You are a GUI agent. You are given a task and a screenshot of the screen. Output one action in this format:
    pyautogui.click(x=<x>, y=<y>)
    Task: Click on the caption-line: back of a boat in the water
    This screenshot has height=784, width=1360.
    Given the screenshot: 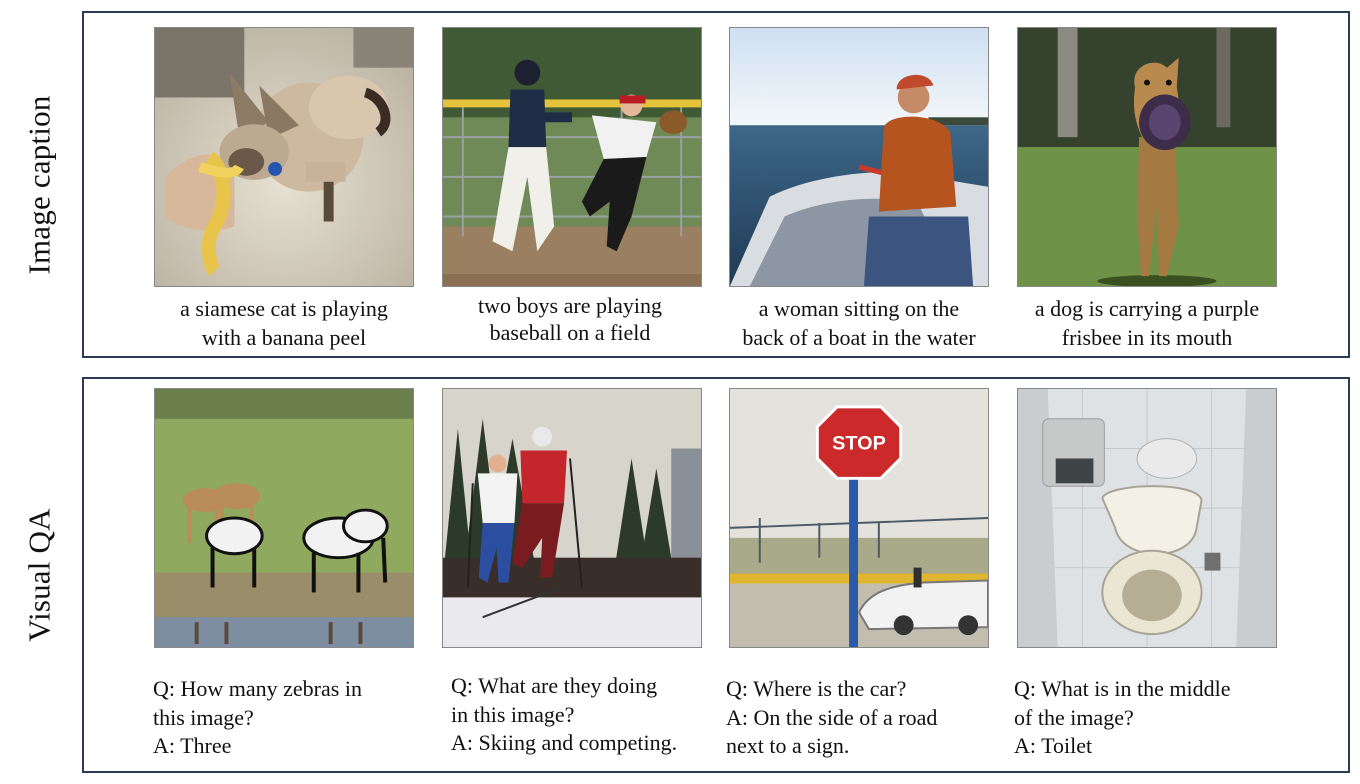 What is the action you would take?
    pyautogui.click(x=859, y=337)
    